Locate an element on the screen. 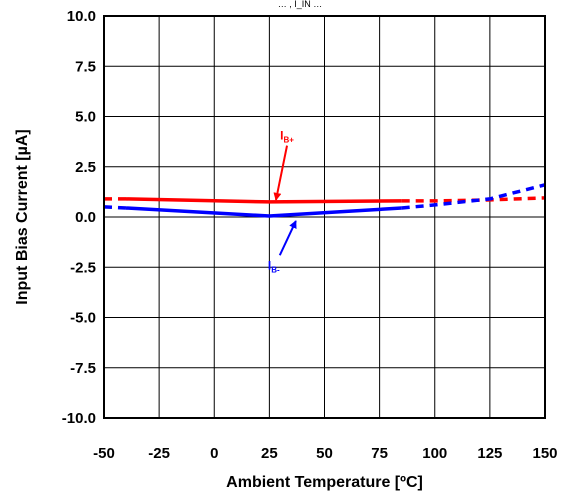 The width and height of the screenshot is (565, 493). x-tick-label: 150 is located at coordinates (544, 453).